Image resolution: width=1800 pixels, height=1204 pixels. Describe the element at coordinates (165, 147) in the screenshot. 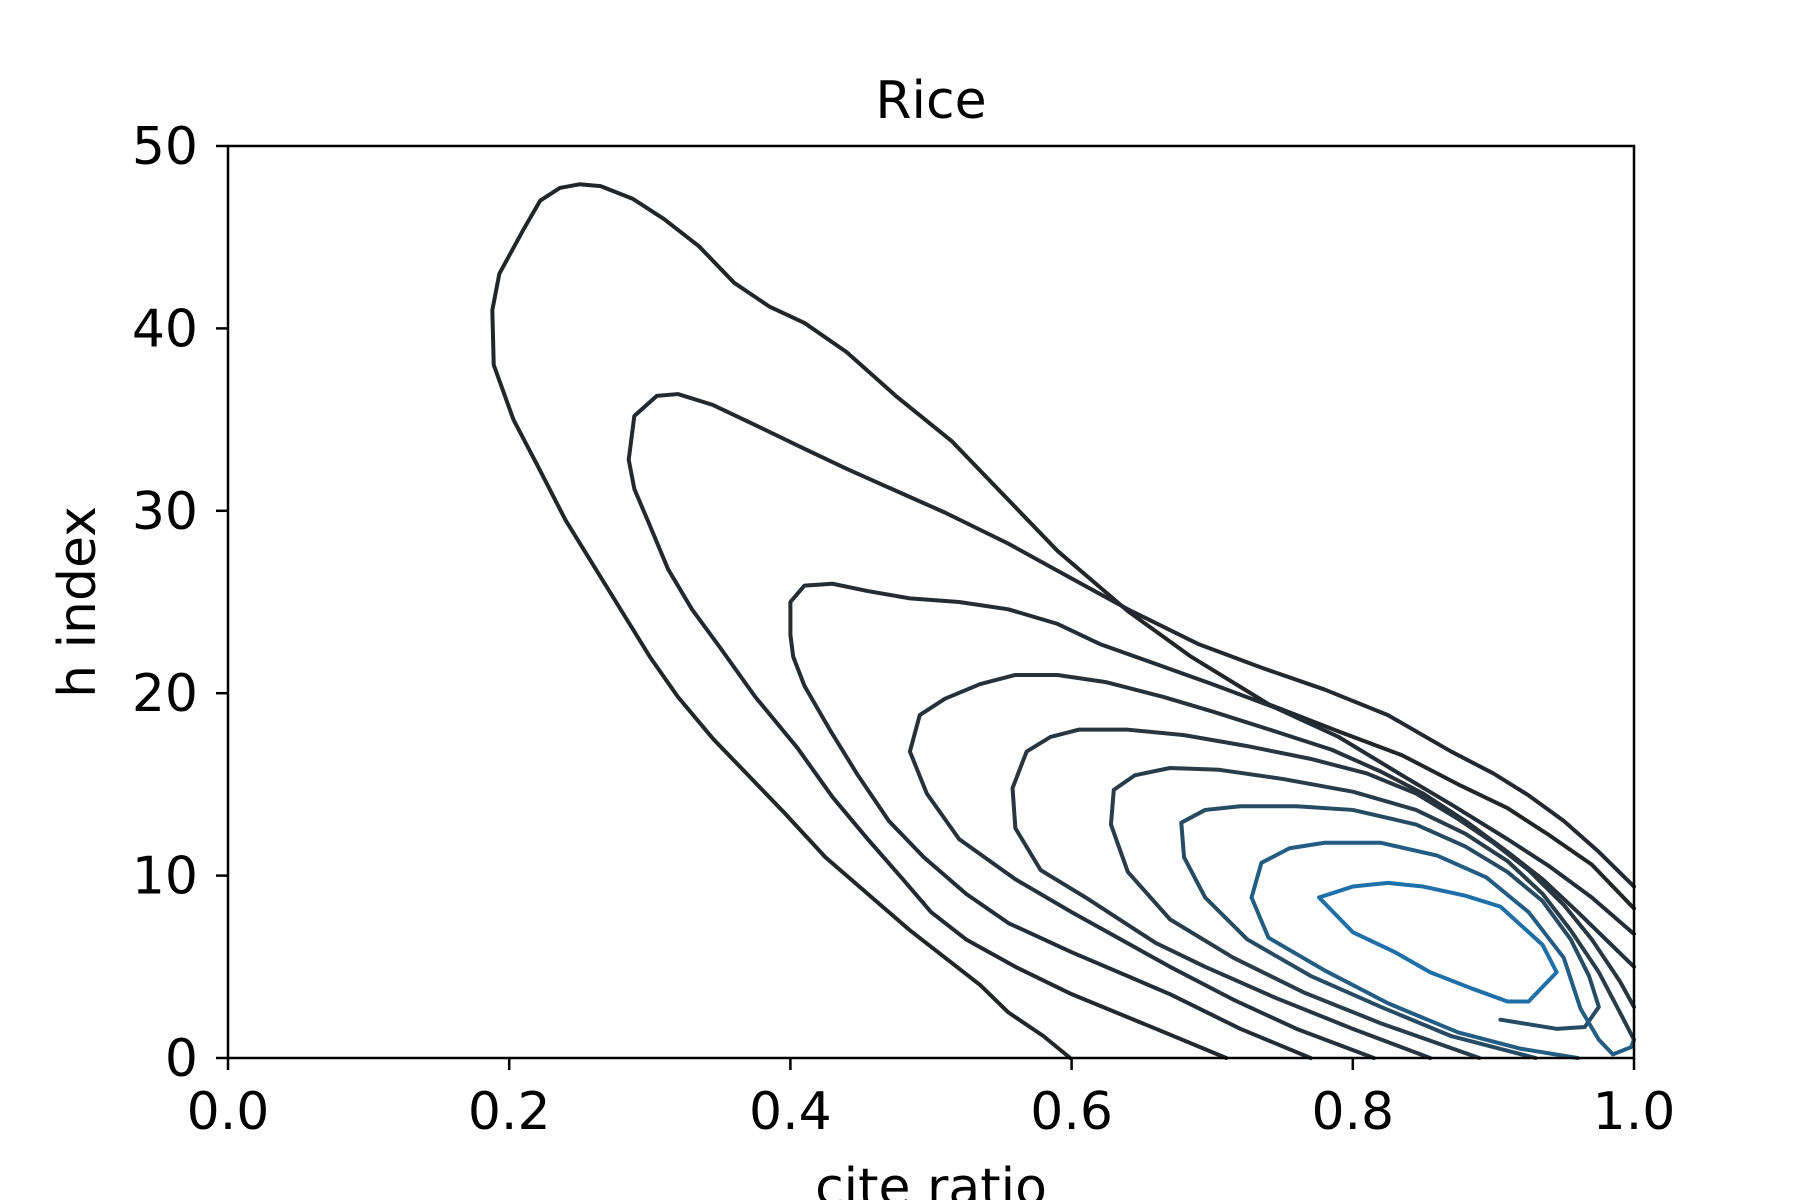

I see `y-tick-label: 50` at that location.